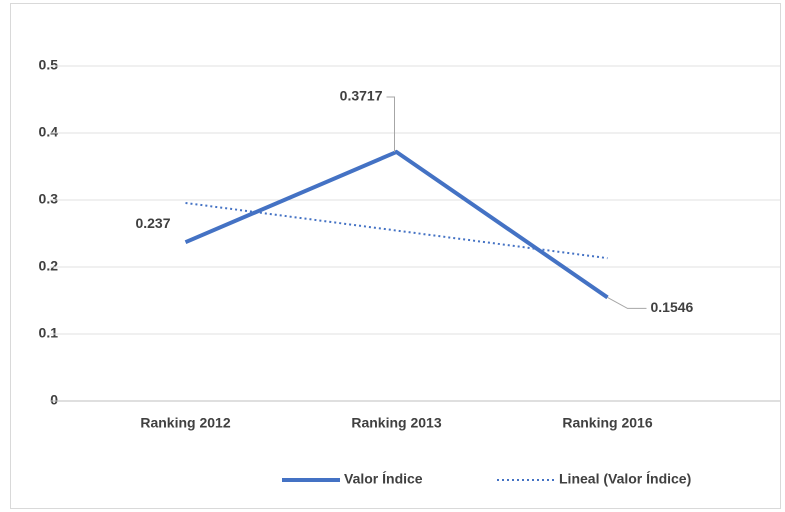  What do you see at coordinates (54, 400) in the screenshot?
I see `y-tick-label: 0` at bounding box center [54, 400].